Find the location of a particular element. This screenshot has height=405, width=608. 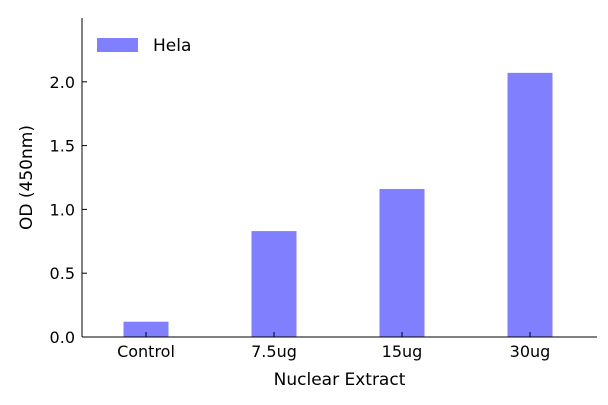

x-axis-label: Nuclear Extract is located at coordinates (340, 380).